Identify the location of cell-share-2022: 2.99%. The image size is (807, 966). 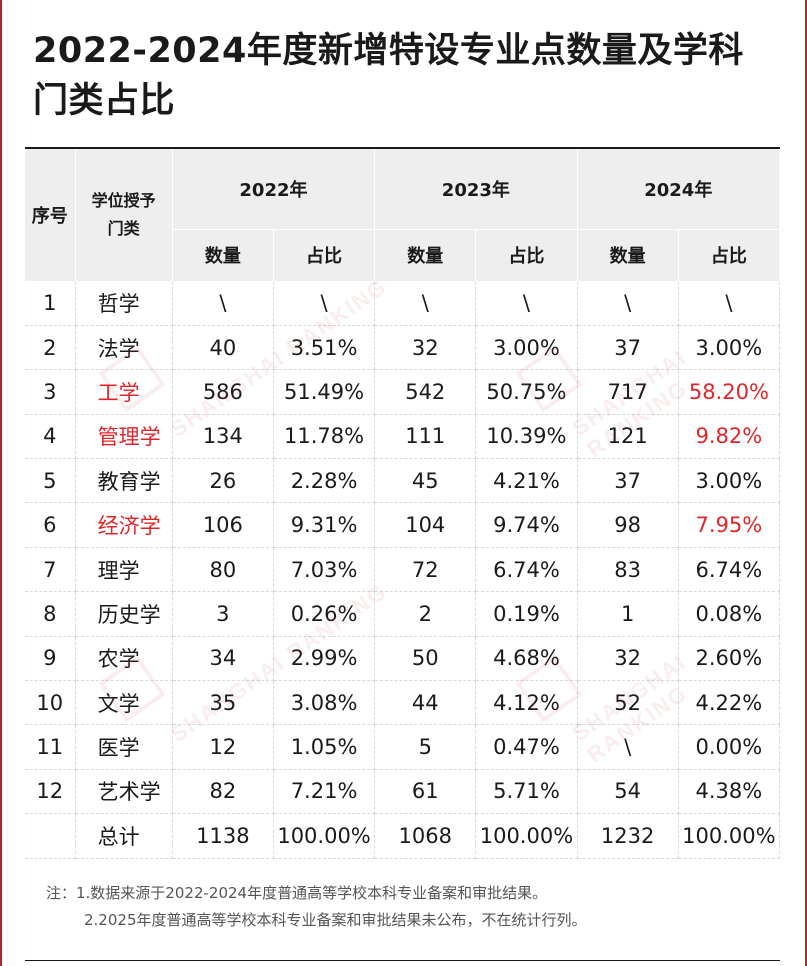
(324, 659).